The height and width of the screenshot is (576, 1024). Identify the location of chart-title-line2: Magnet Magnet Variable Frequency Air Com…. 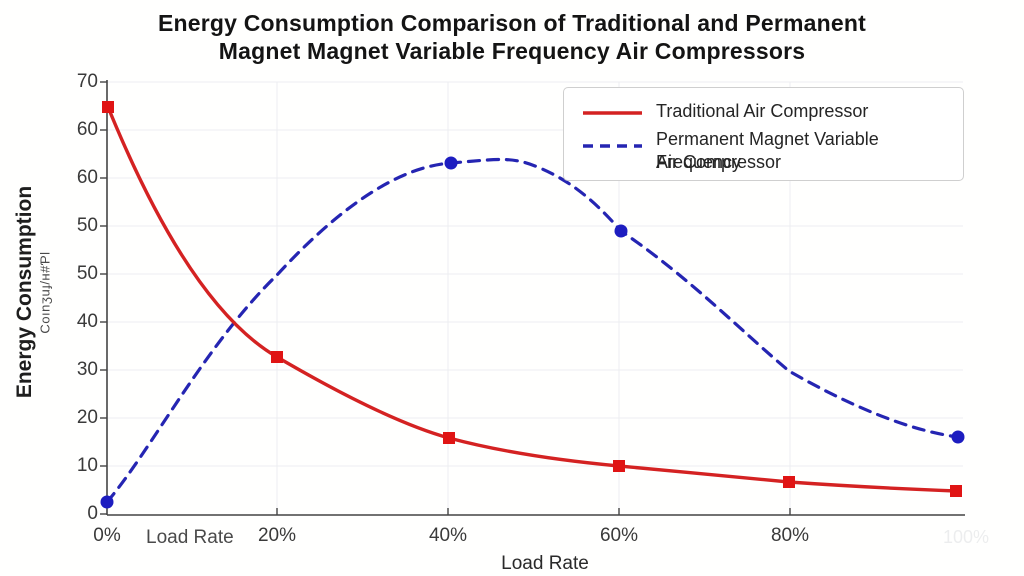
(512, 51).